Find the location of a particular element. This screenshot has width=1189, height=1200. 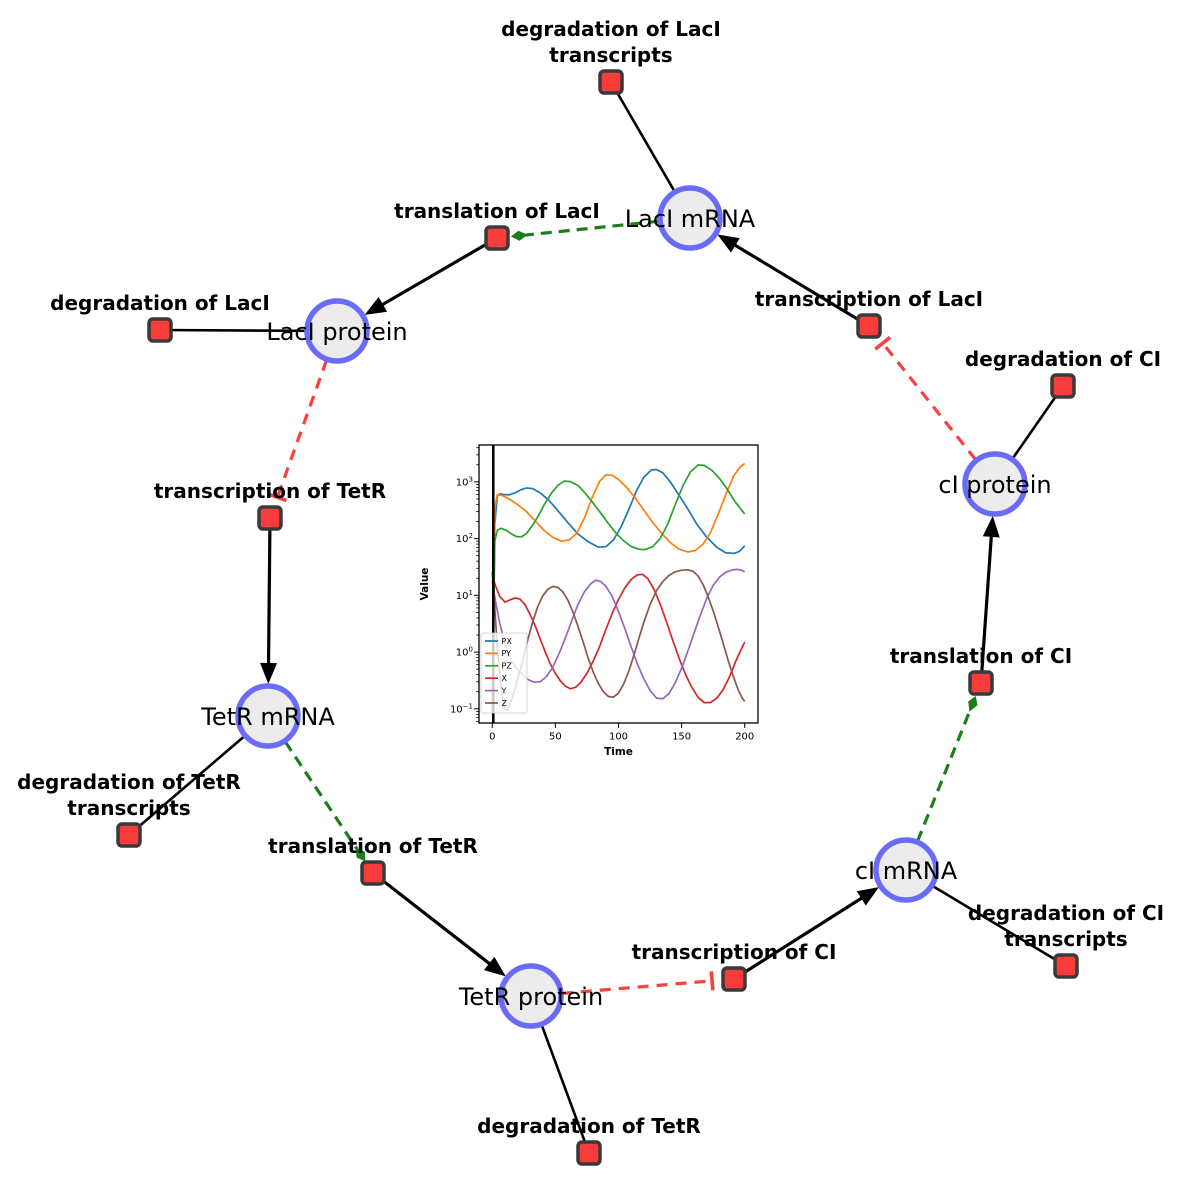

reaction-node-tln_tetr is located at coordinates (373, 873).